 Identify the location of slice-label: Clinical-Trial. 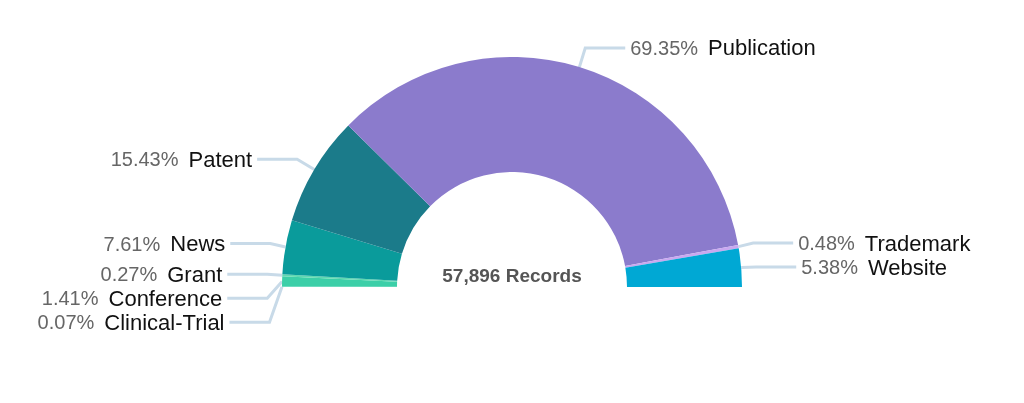
(164, 322).